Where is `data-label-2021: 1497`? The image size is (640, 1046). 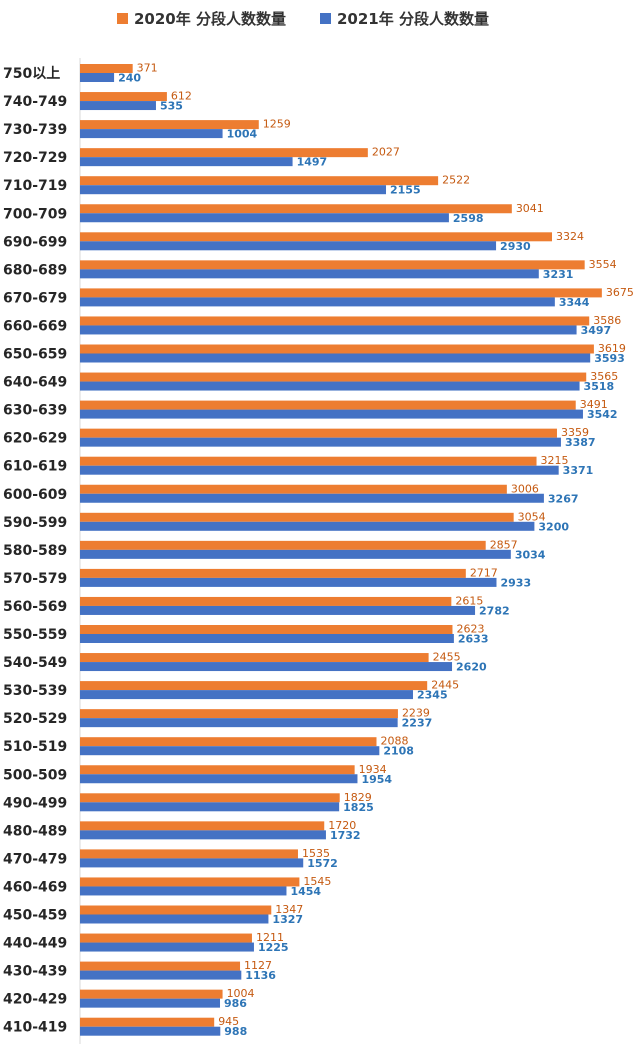 data-label-2021: 1497 is located at coordinates (312, 162).